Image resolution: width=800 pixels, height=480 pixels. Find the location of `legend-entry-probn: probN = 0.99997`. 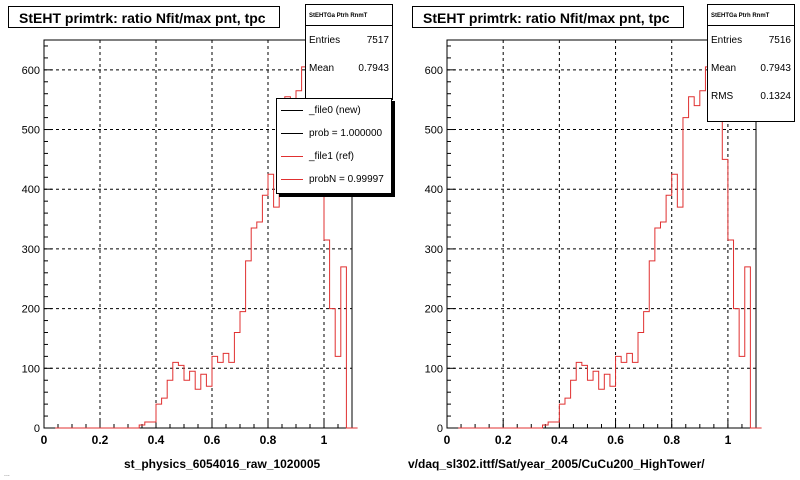

legend-entry-probn: probN = 0.99997 is located at coordinates (334, 179).